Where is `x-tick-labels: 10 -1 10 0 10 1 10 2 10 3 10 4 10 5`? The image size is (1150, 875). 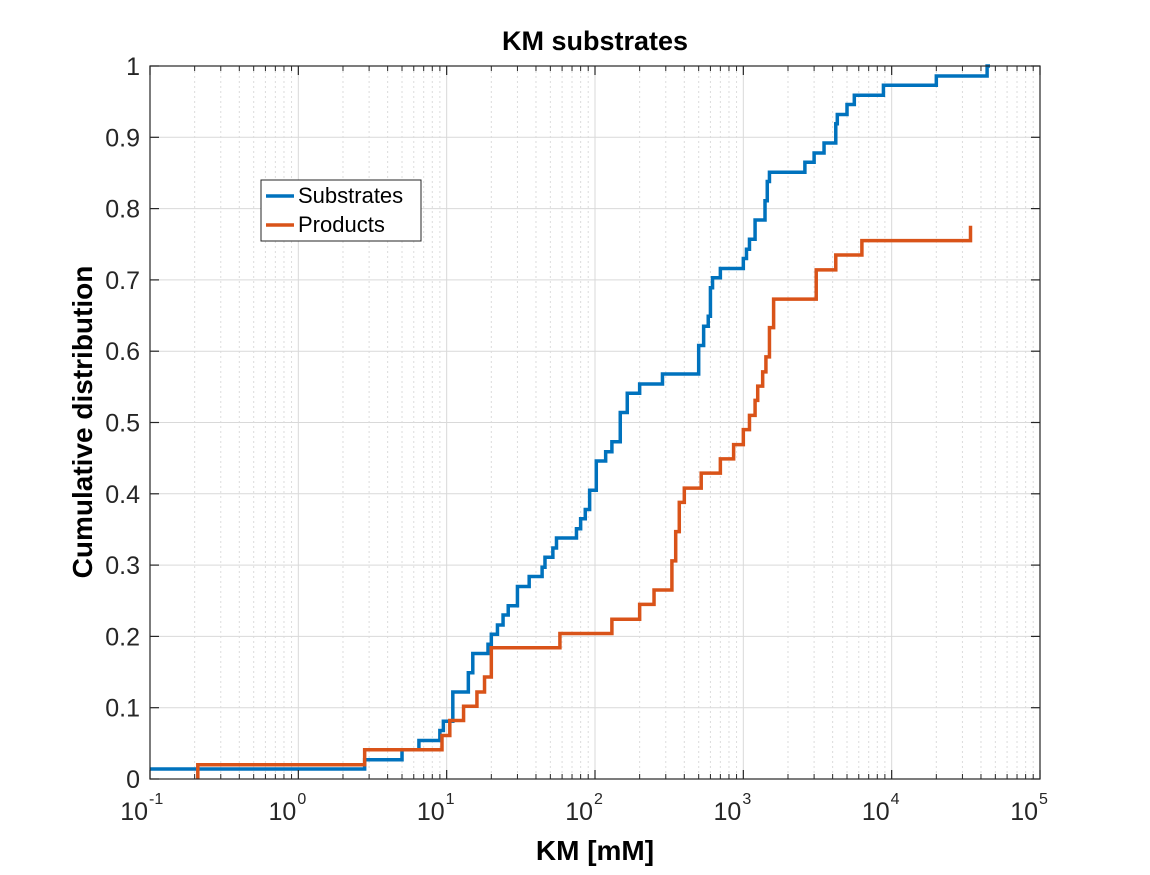
x-tick-labels: 10 -1 10 0 10 1 10 2 10 3 10 4 10 5 is located at coordinates (584, 808).